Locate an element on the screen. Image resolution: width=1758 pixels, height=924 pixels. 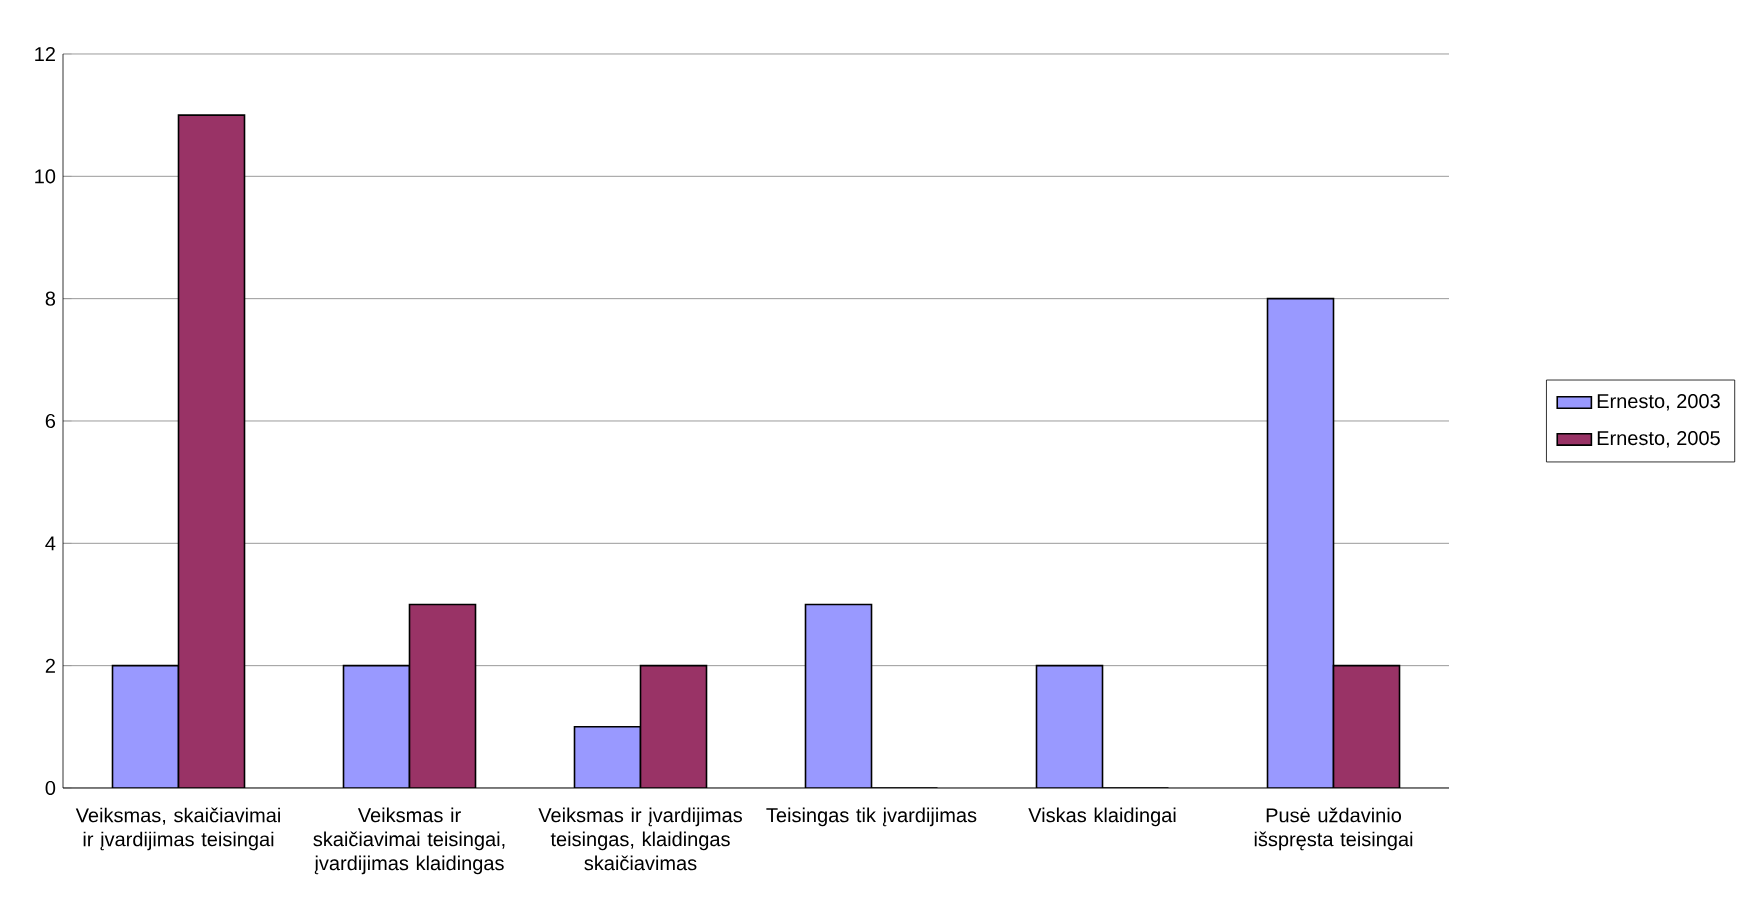
y-tick-label: 0 is located at coordinates (50, 788).